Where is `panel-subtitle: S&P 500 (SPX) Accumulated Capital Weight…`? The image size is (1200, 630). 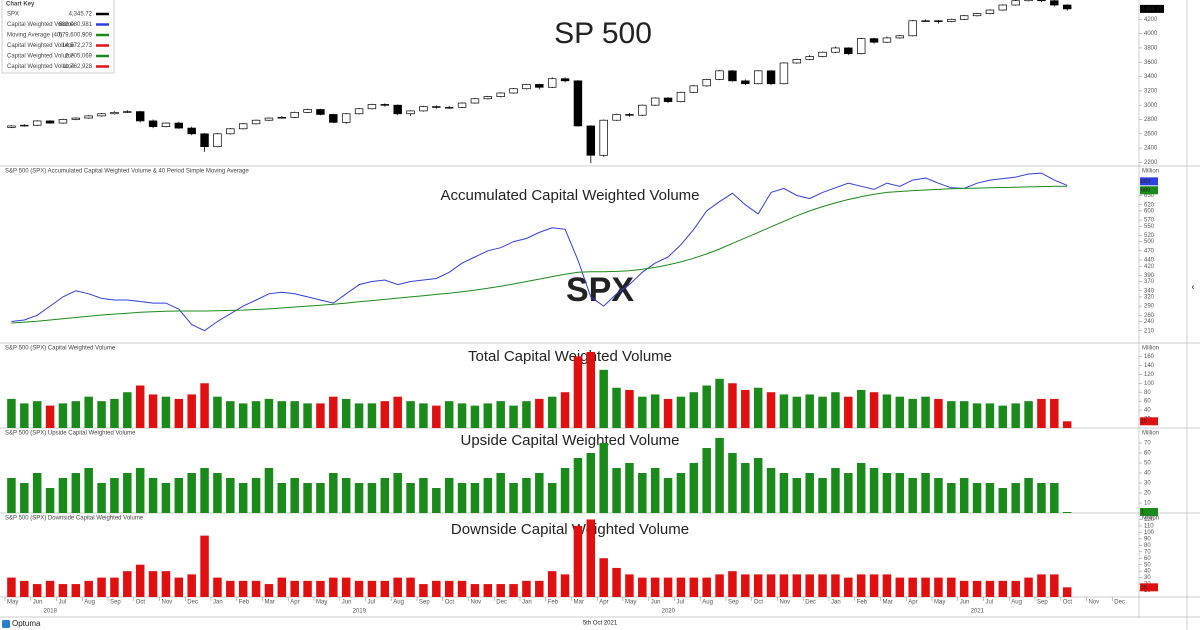
panel-subtitle: S&P 500 (SPX) Accumulated Capital Weight… is located at coordinates (127, 172).